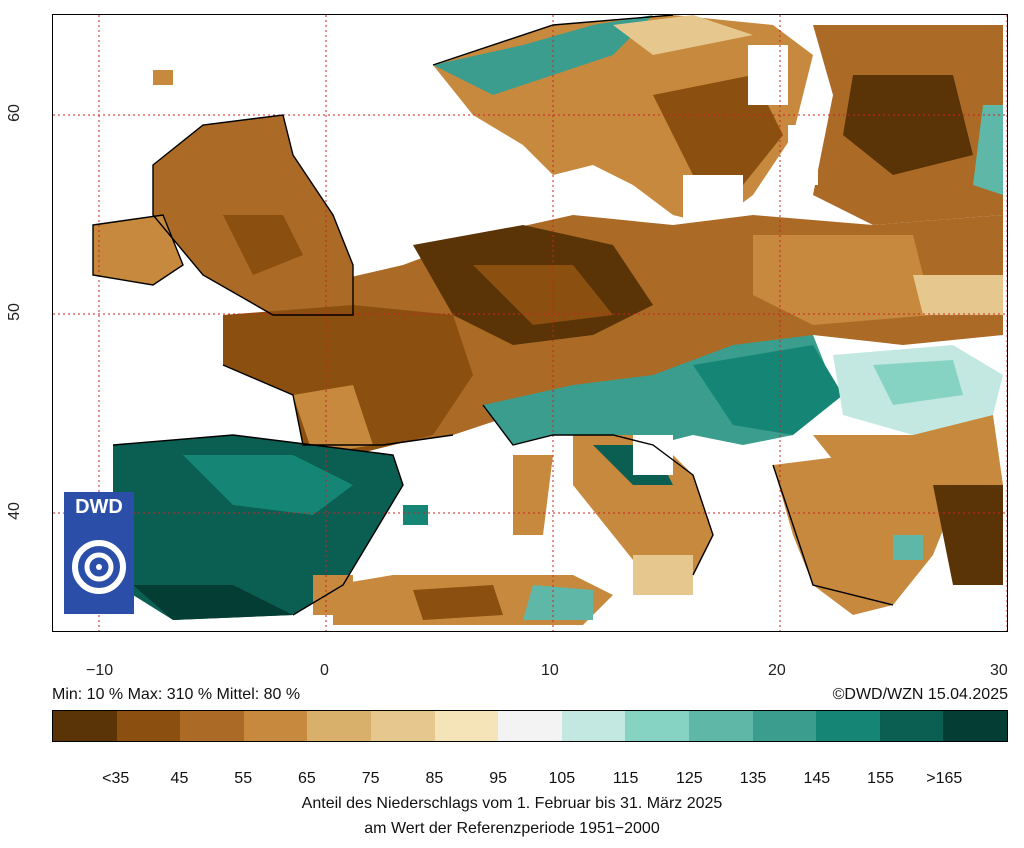 The image size is (1024, 848). Describe the element at coordinates (14, 511) in the screenshot. I see `y-tick-label: 40` at that location.